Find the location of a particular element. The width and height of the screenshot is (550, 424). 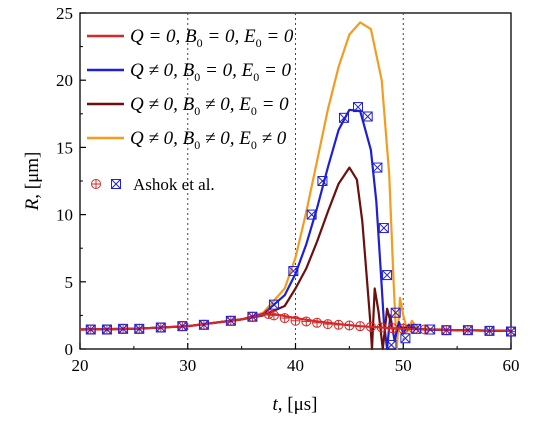

y-tick-label: 20 is located at coordinates (64, 80).